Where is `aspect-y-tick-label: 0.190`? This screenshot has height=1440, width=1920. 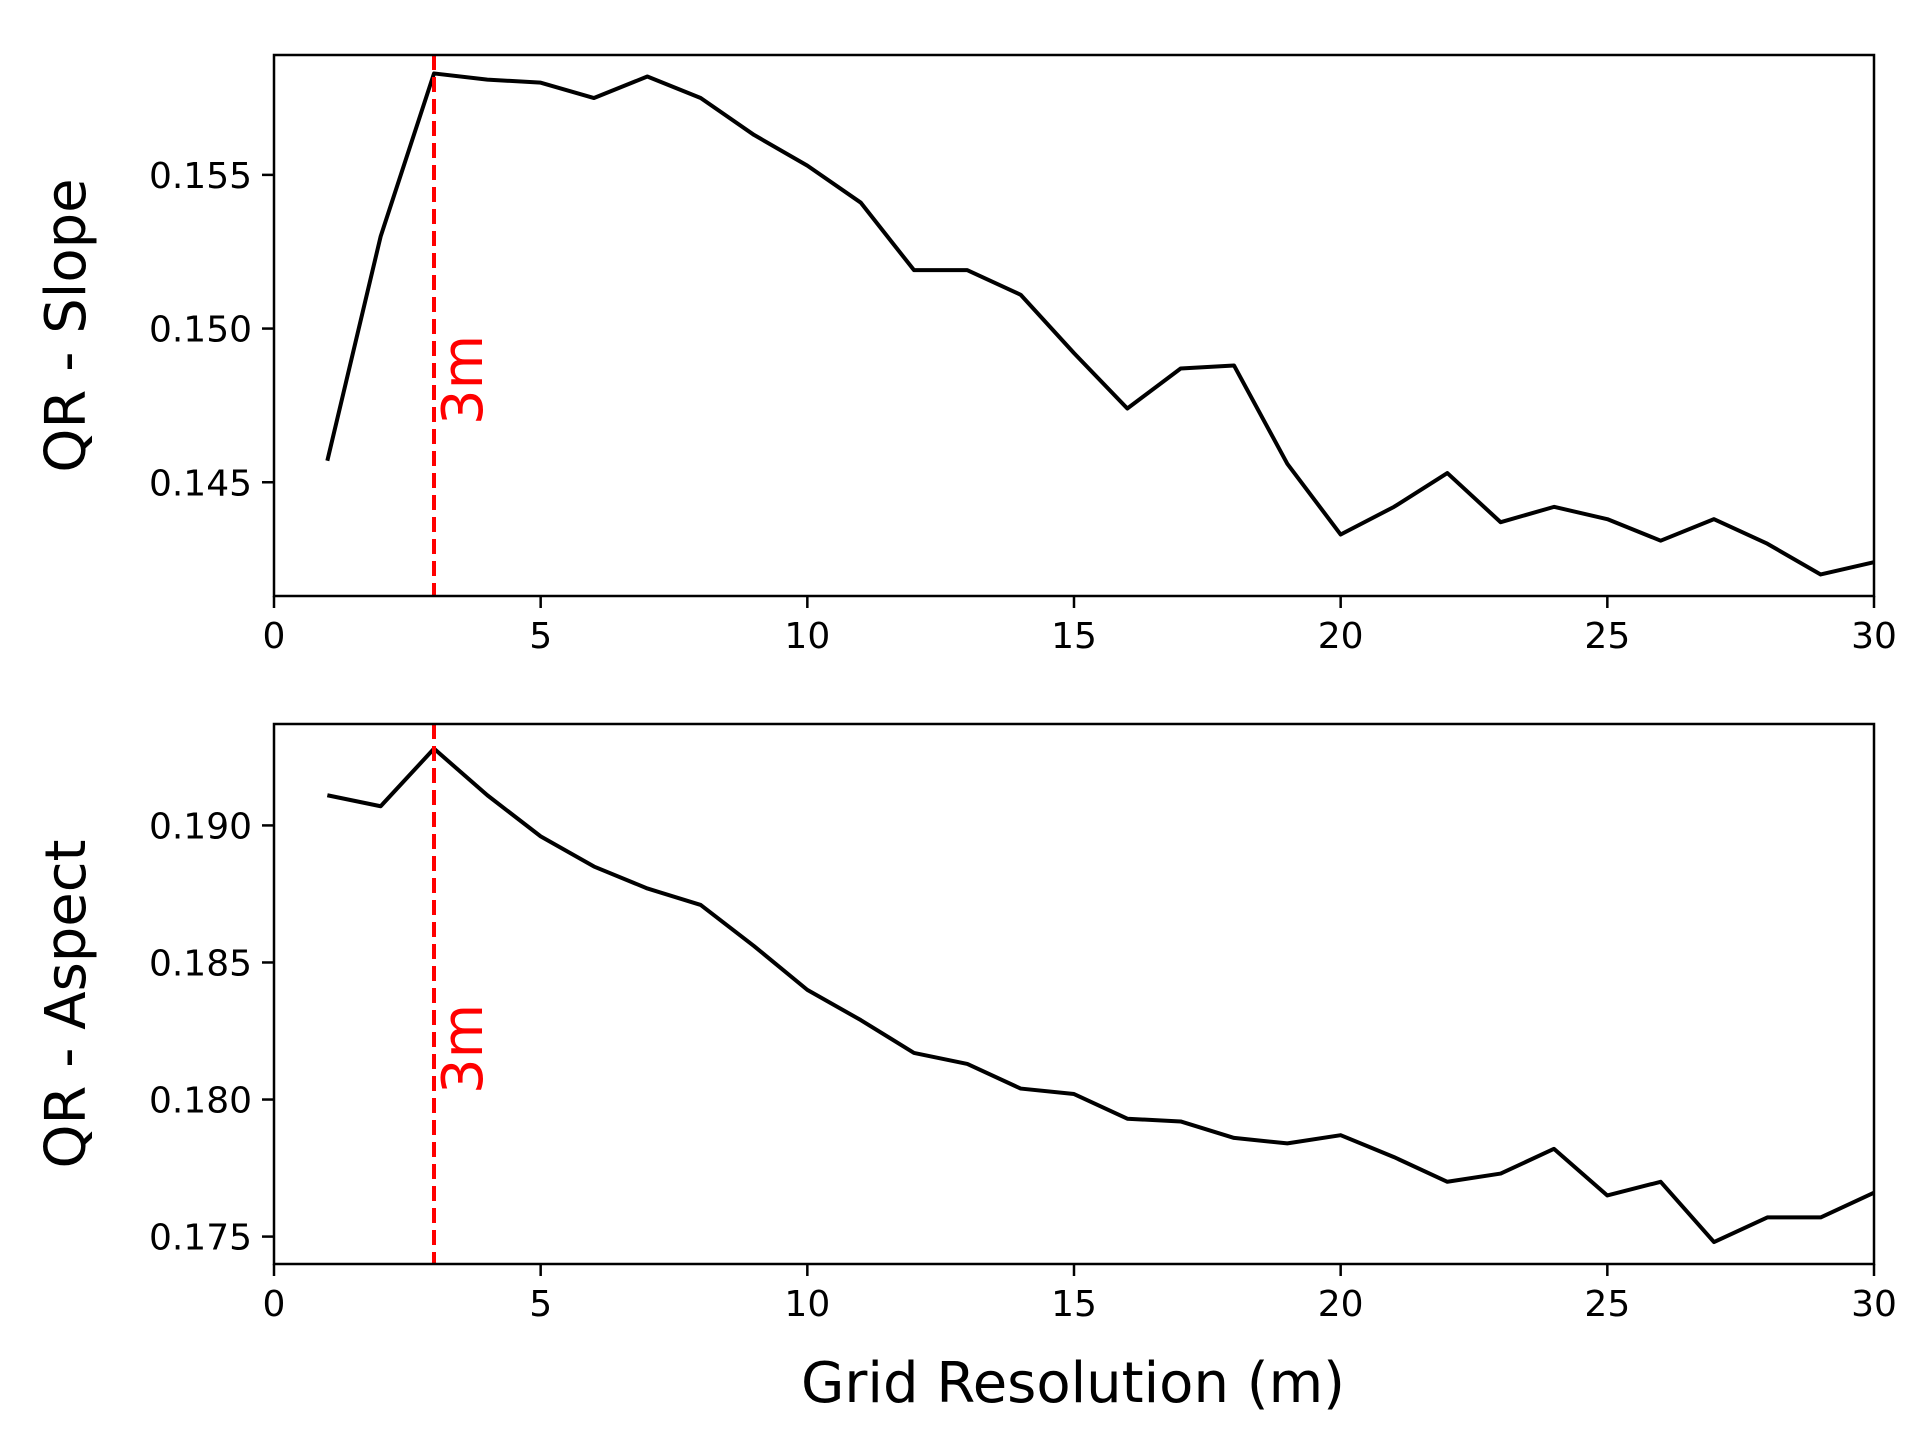 aspect-y-tick-label: 0.190 is located at coordinates (200, 826).